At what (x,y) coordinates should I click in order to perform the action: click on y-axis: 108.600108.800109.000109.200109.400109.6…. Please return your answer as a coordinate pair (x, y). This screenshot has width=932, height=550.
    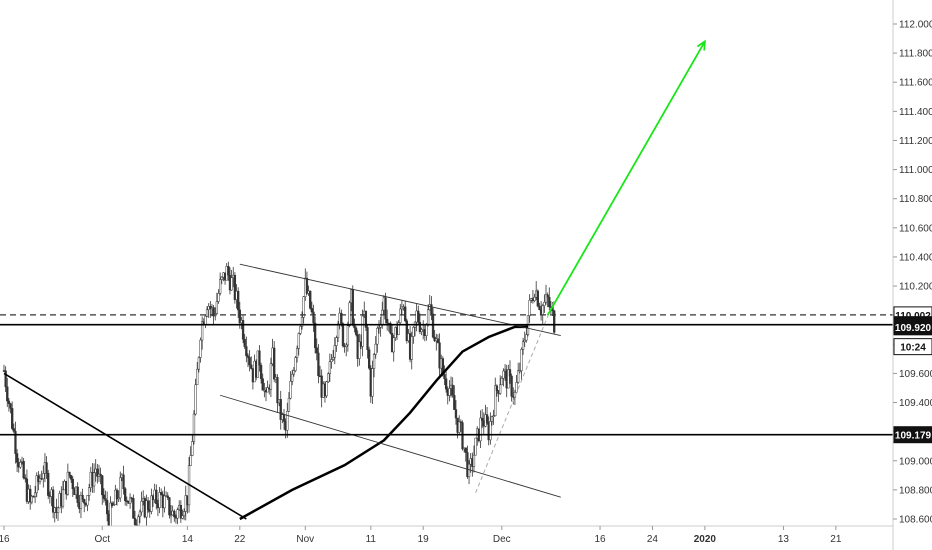
    Looking at the image, I should click on (912, 273).